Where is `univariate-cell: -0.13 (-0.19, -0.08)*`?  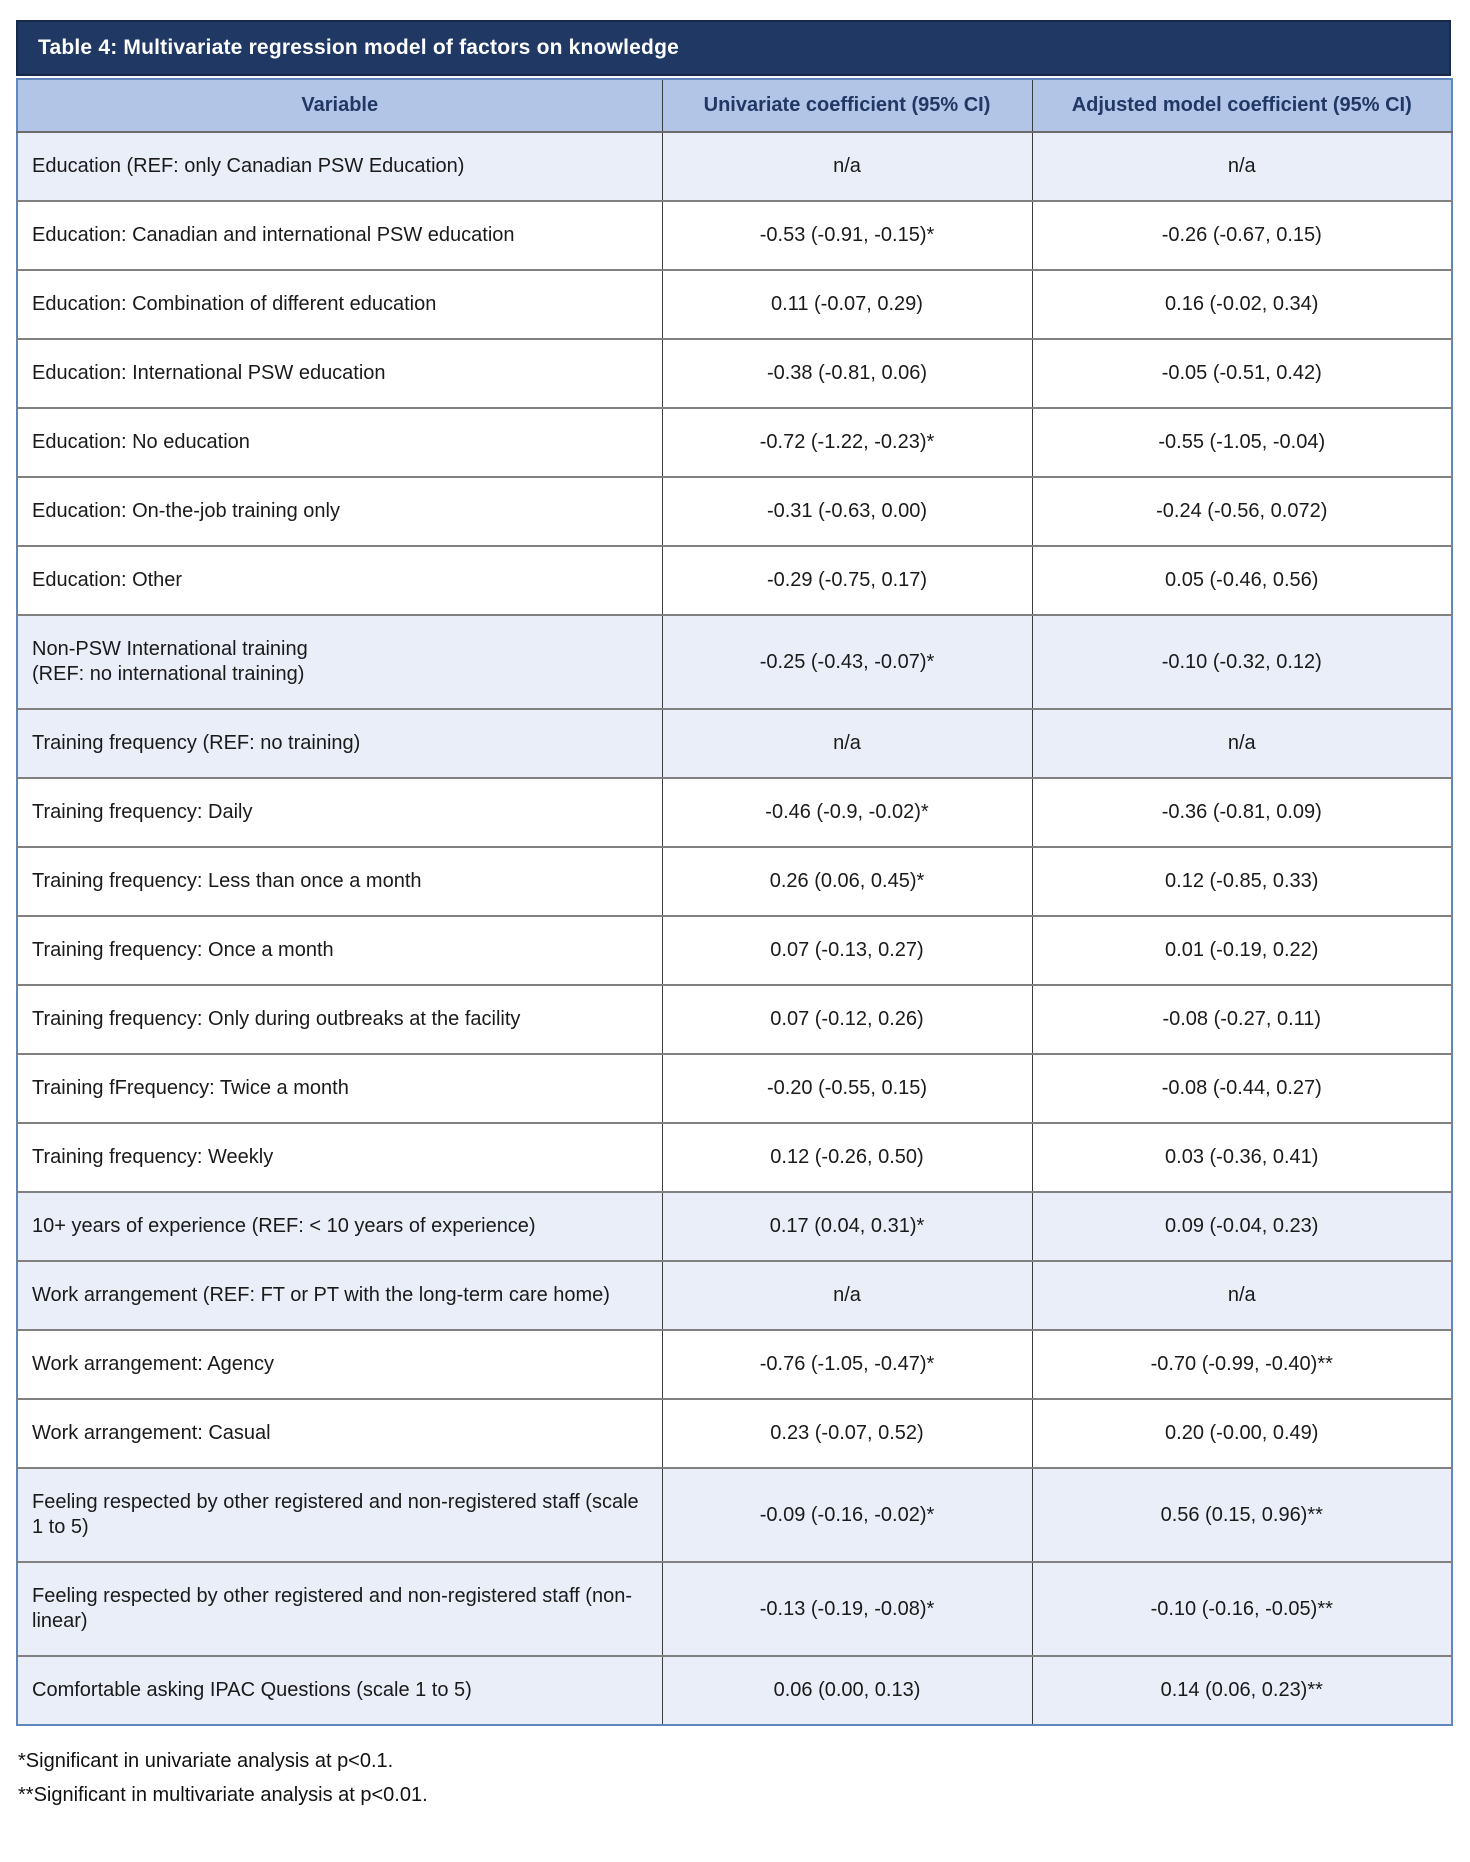 univariate-cell: -0.13 (-0.19, -0.08)* is located at coordinates (846, 1608).